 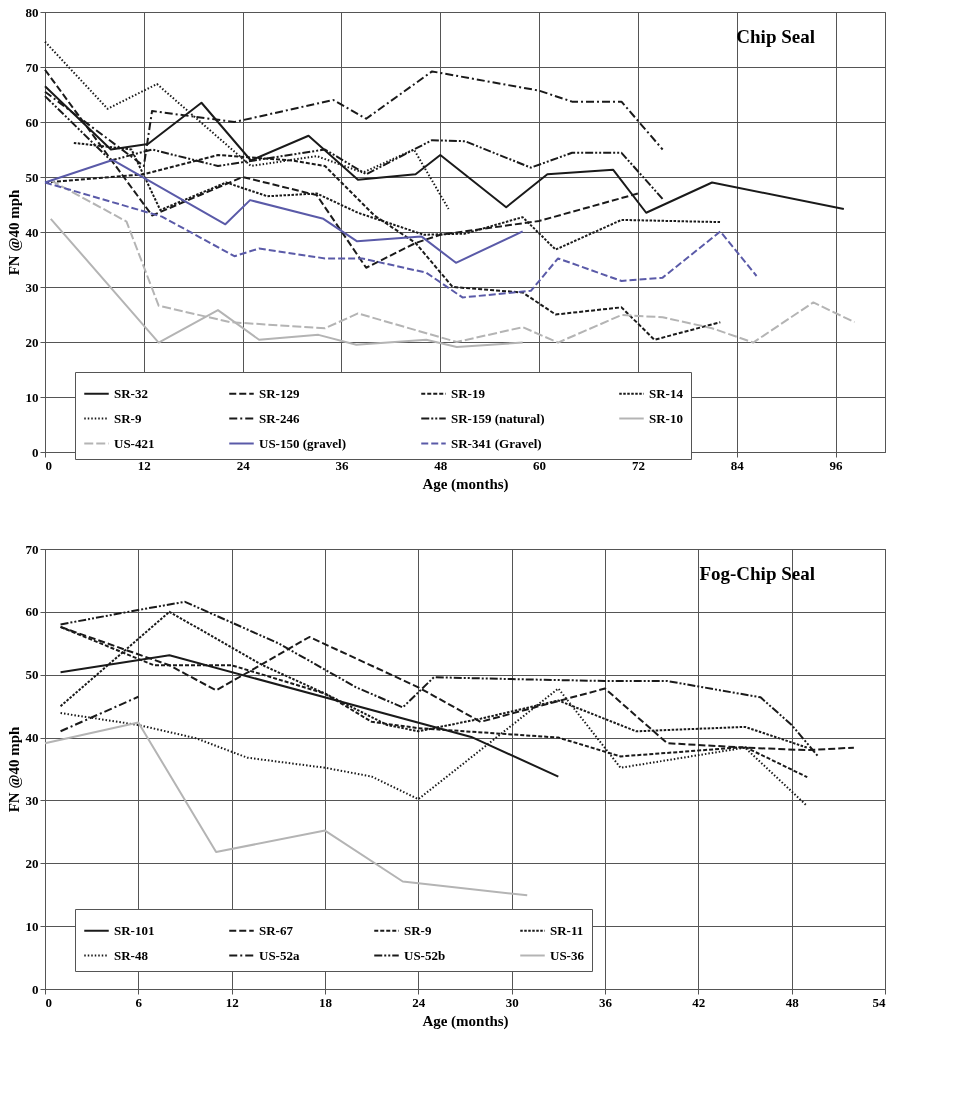 I want to click on legend-label: SR-19, so click(x=468, y=393).